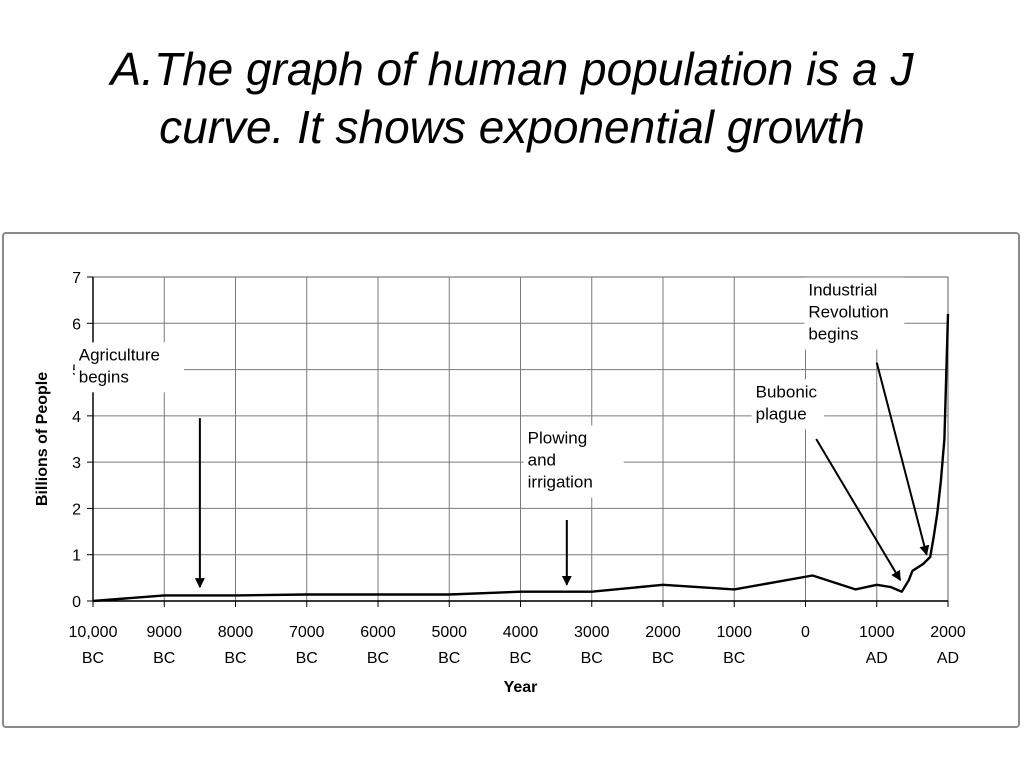  I want to click on slide-title-line-2: curve. It shows exponential growth, so click(512, 127).